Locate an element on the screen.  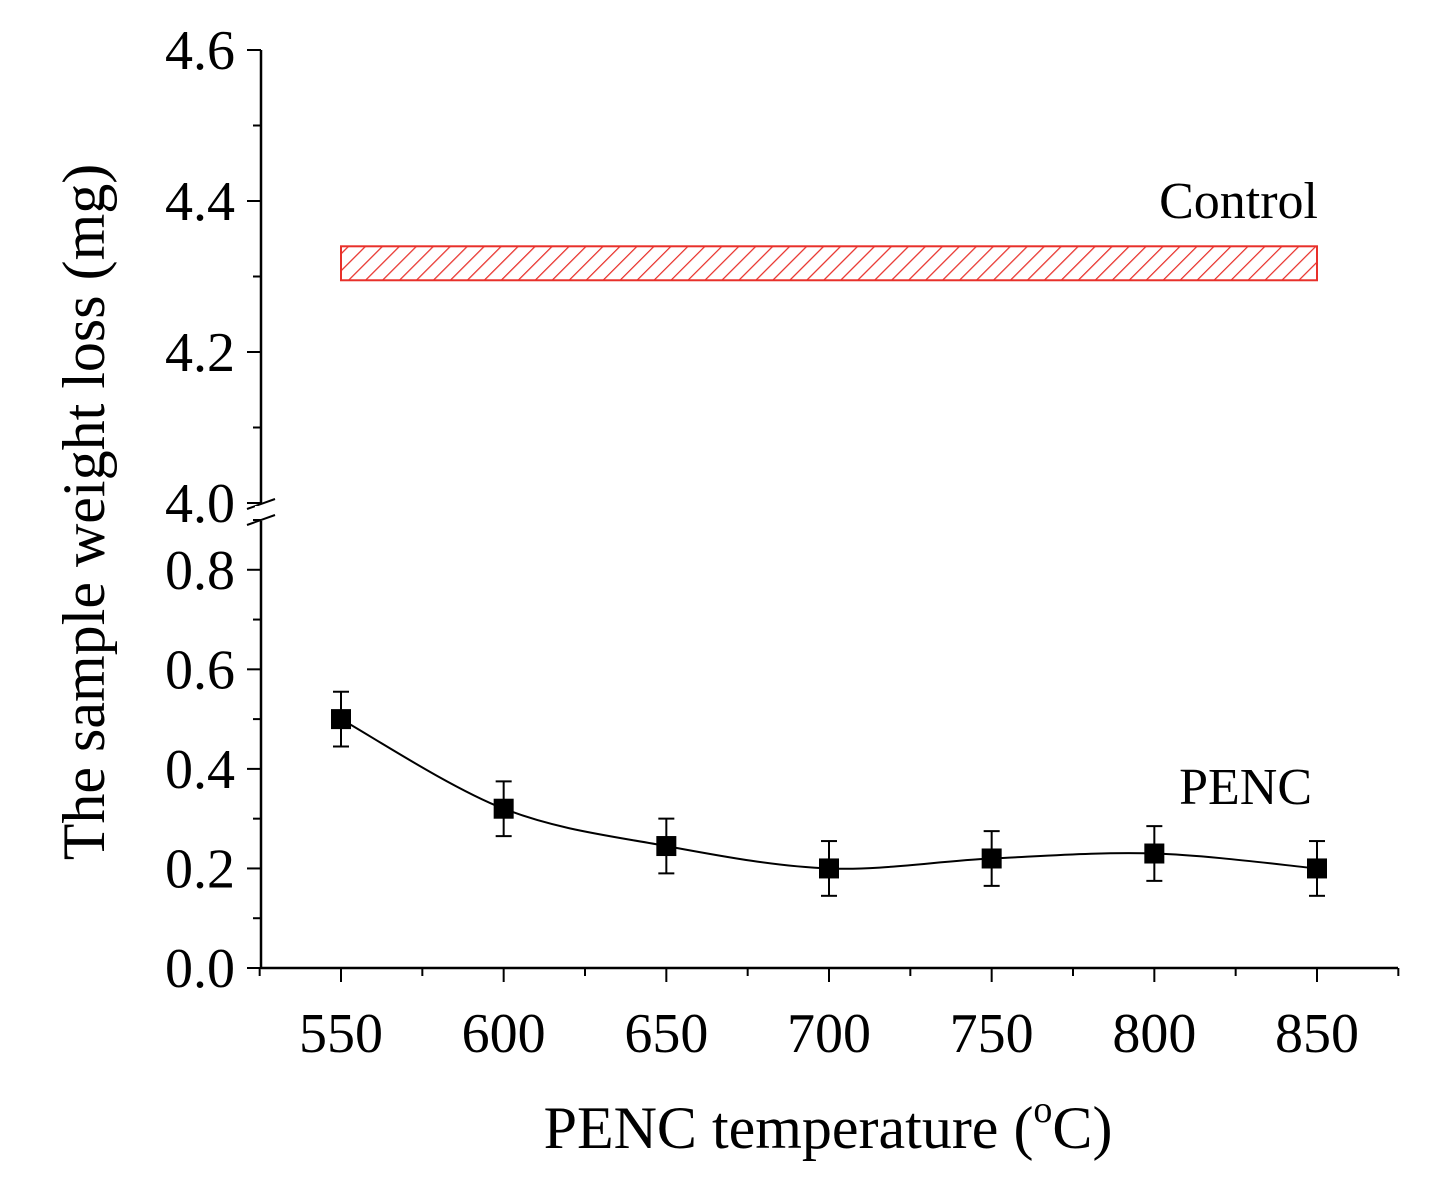
y-lower-tick-label: 0.8 is located at coordinates (200, 571).